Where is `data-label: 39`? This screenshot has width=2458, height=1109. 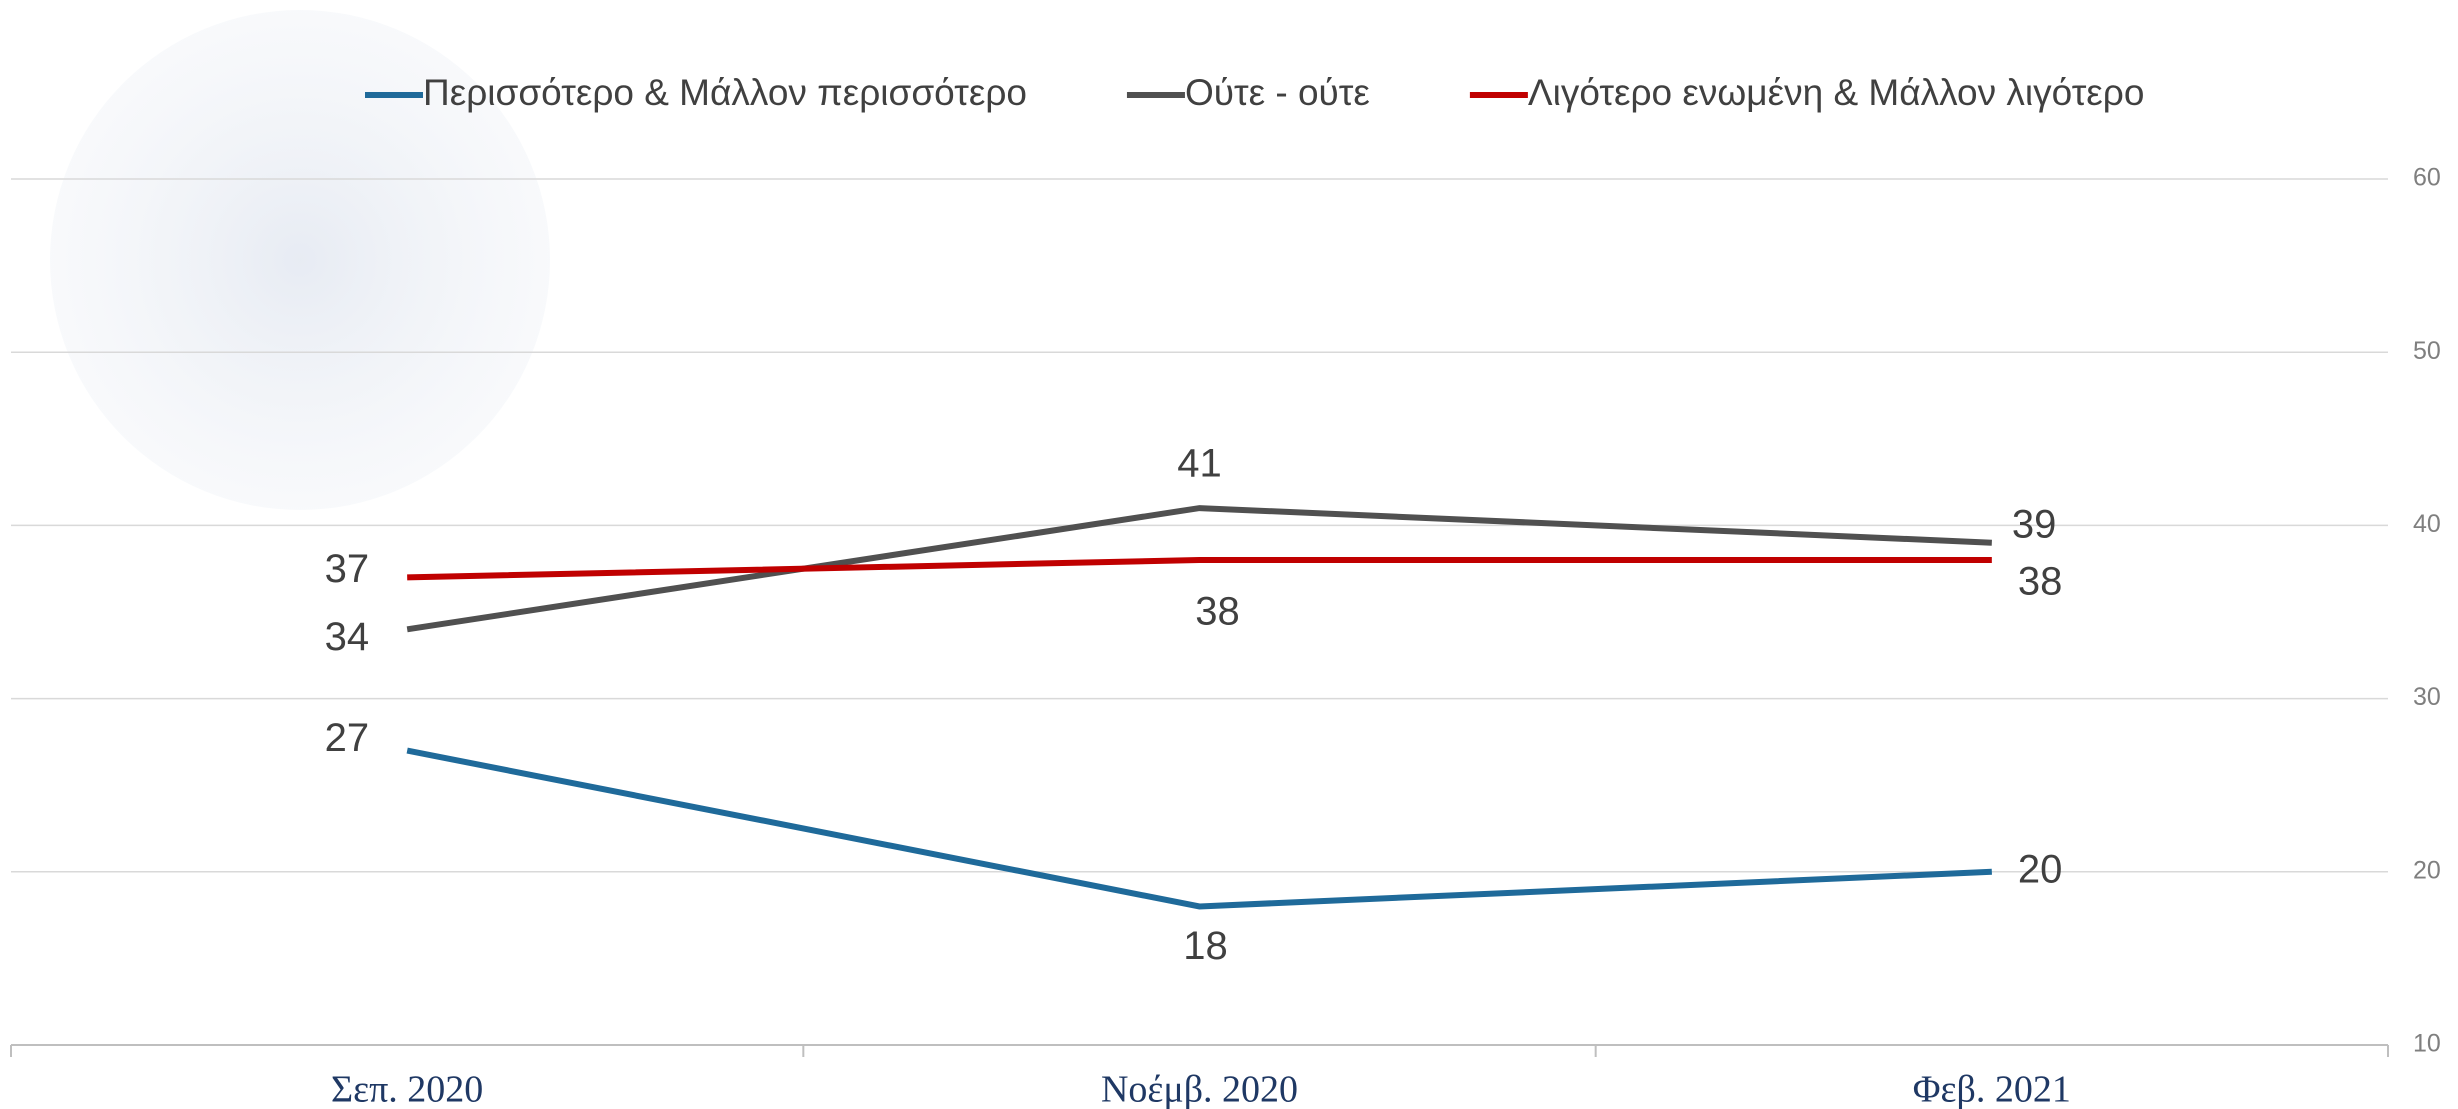 data-label: 39 is located at coordinates (2034, 524).